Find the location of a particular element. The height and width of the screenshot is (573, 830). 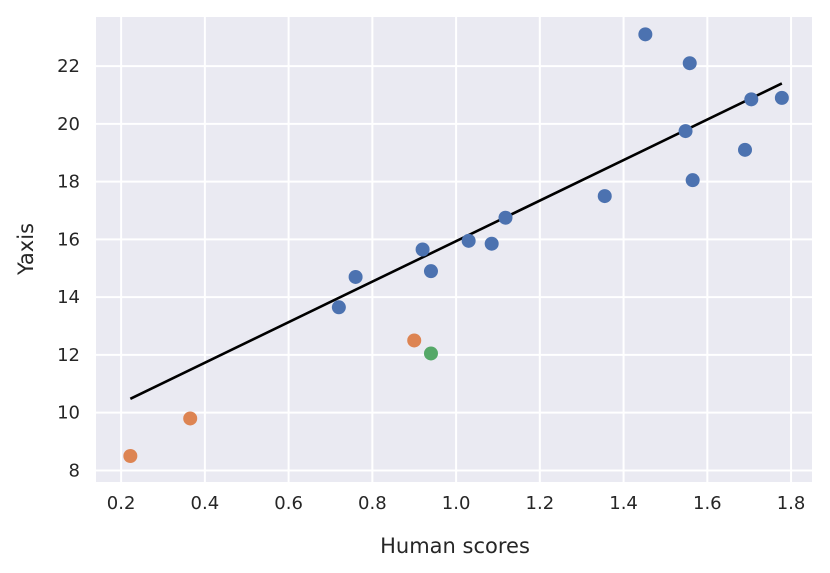

y-tick-label: 18 is located at coordinates (68, 182).